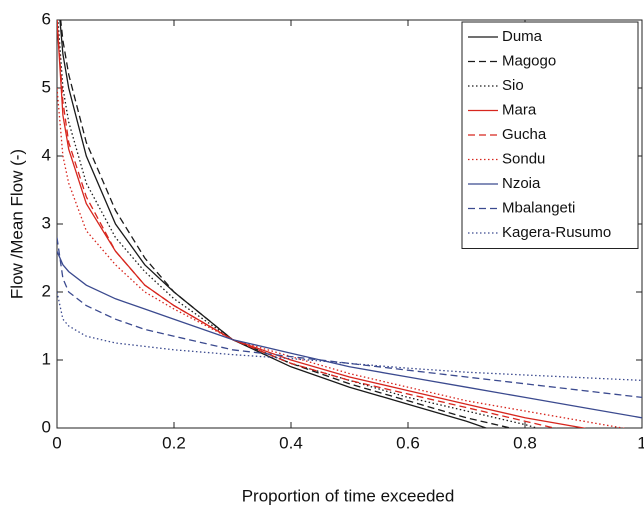 The image size is (644, 510). Describe the element at coordinates (16, 224) in the screenshot. I see `y-axis-label: Flow /Mean Flow (-)` at that location.